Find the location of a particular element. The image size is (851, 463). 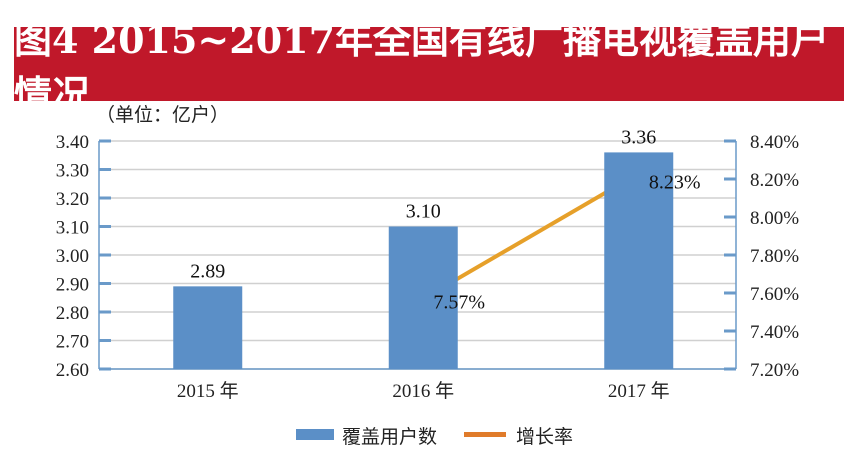

left-tick-label: 3.00 is located at coordinates (72, 256).